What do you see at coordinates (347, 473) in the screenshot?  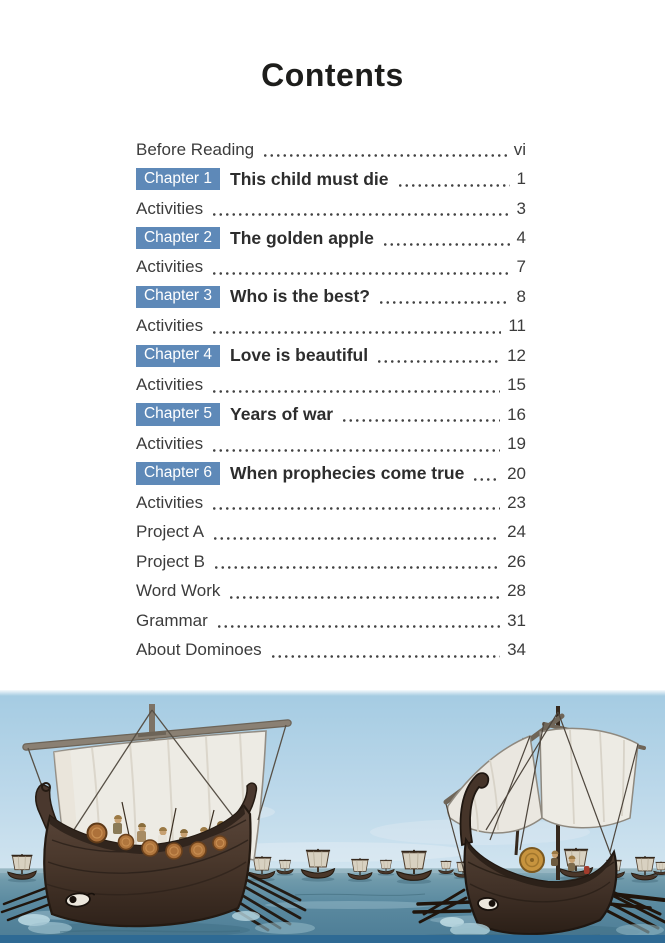 I see `toc-entry-label: When prophecies come true` at bounding box center [347, 473].